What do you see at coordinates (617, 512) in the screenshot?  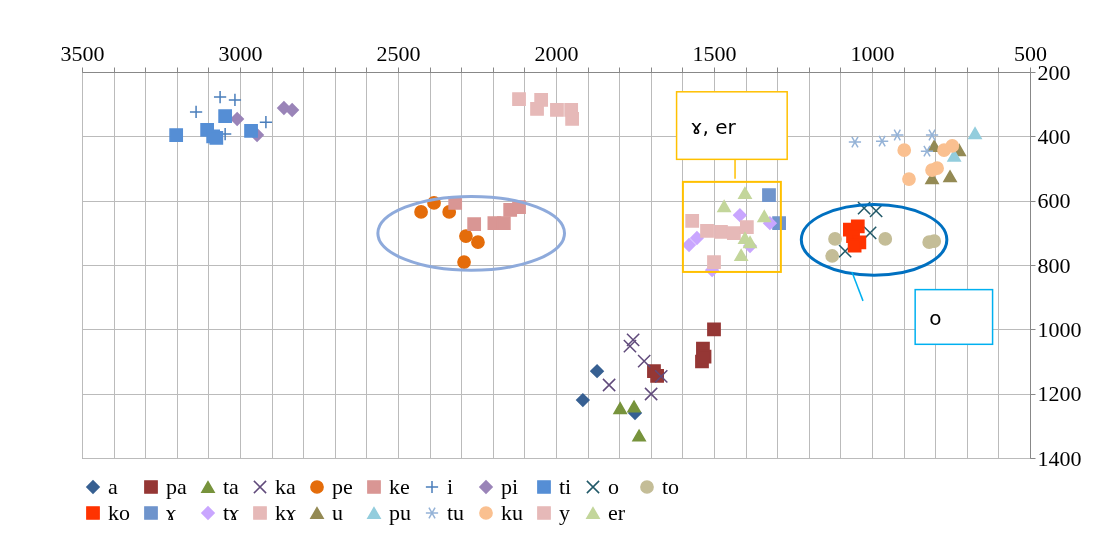 I see `legend-label: er` at bounding box center [617, 512].